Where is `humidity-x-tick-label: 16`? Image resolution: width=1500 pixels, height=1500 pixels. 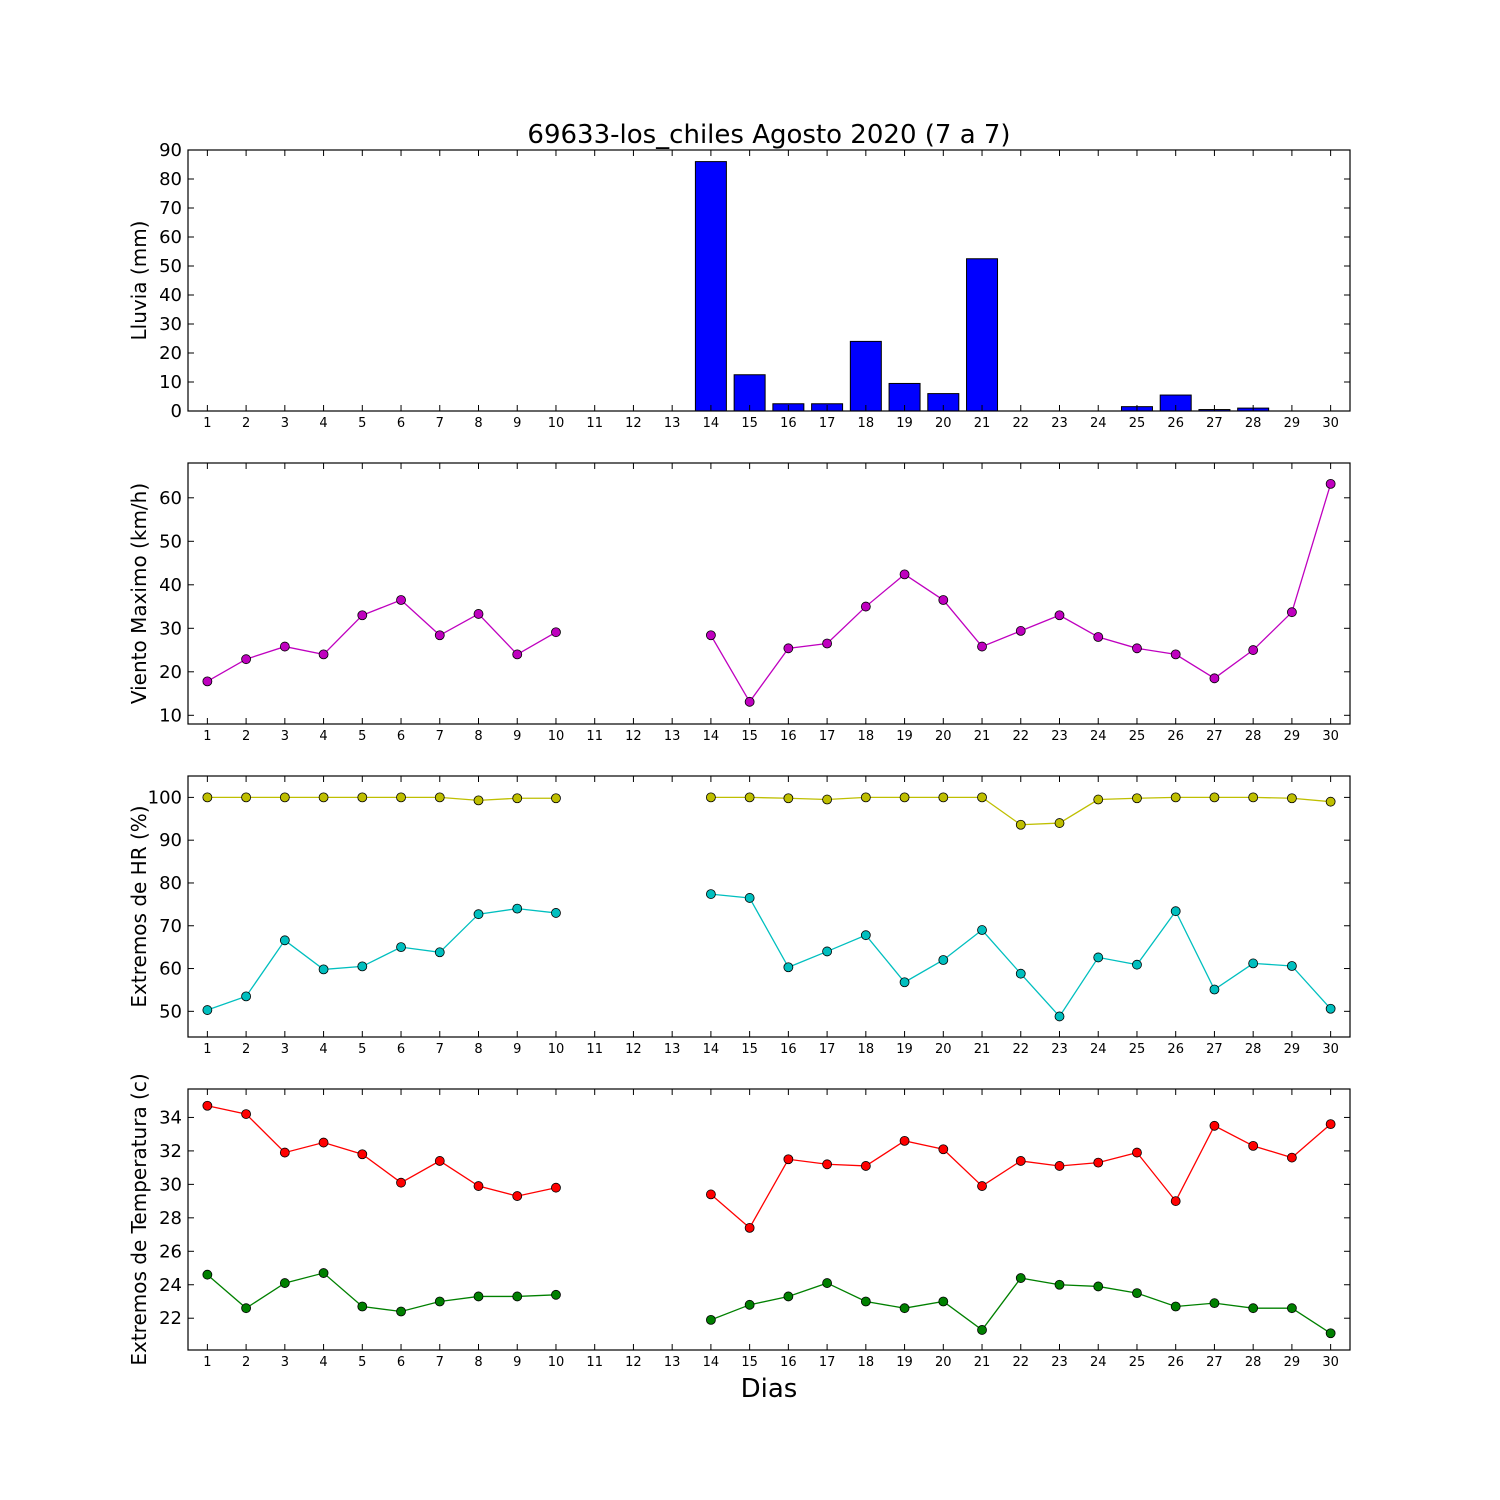
humidity-x-tick-label: 16 is located at coordinates (788, 1049).